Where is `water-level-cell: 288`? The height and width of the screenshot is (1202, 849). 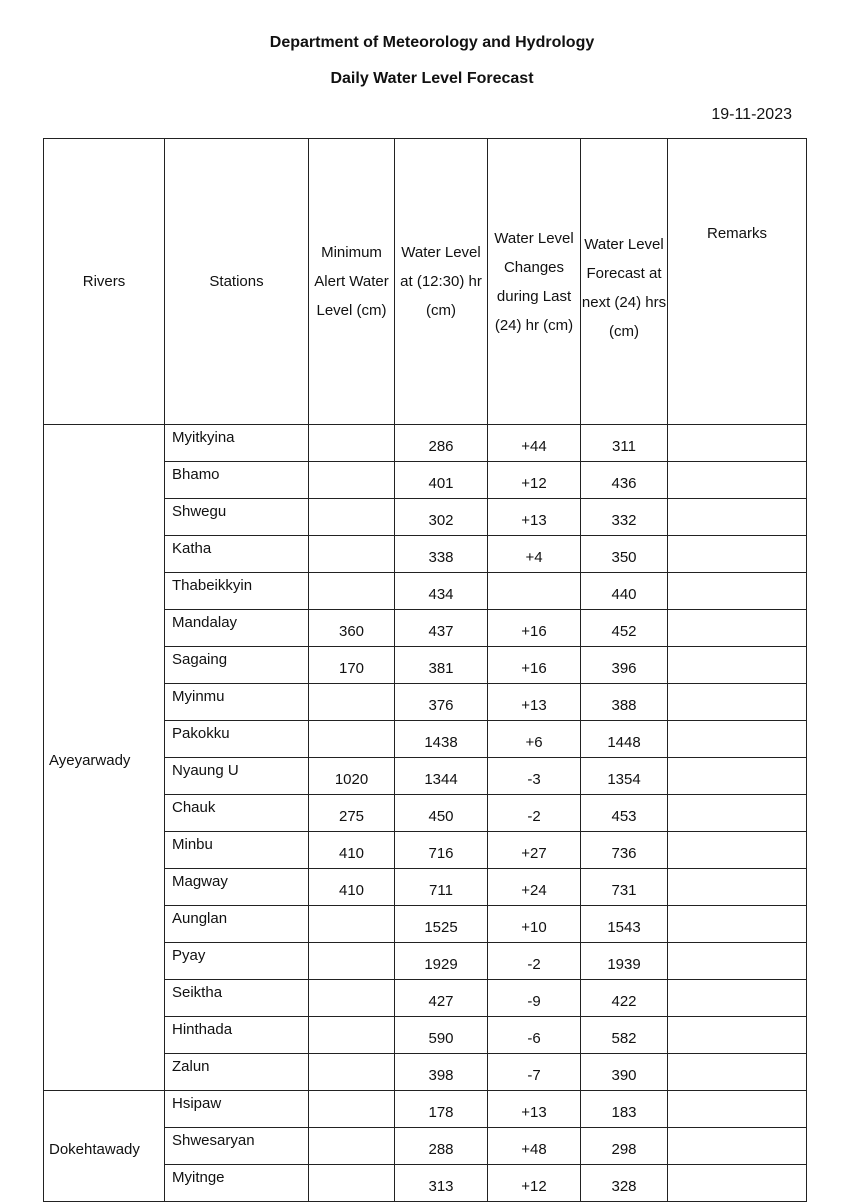 water-level-cell: 288 is located at coordinates (441, 1146).